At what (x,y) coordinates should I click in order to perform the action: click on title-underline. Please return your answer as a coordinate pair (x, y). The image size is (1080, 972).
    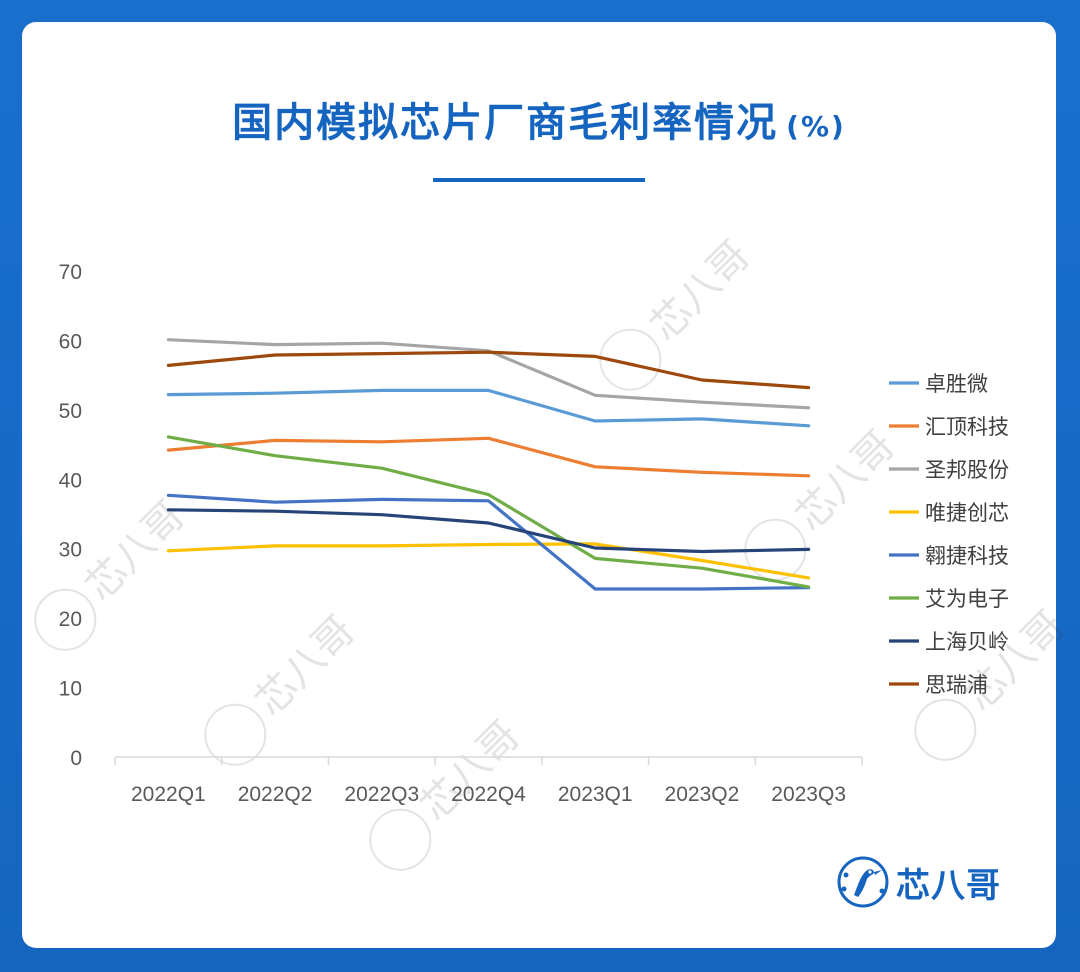
    Looking at the image, I should click on (539, 180).